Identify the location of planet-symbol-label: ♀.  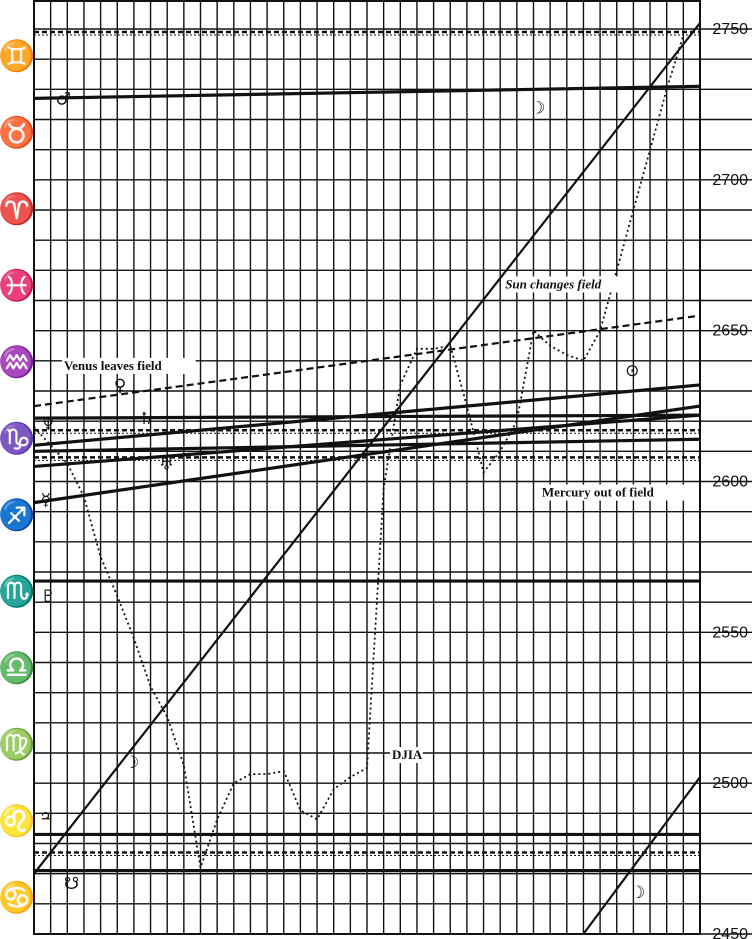
(120, 386).